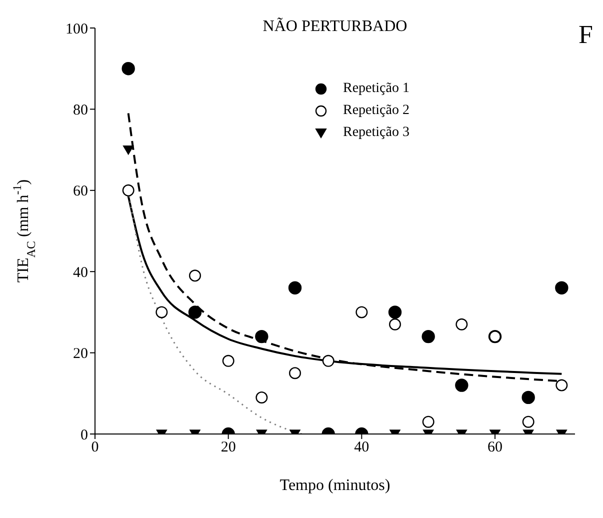 The width and height of the screenshot is (603, 518). Describe the element at coordinates (335, 485) in the screenshot. I see `x-axis-title: Tempo (minutos)` at that location.